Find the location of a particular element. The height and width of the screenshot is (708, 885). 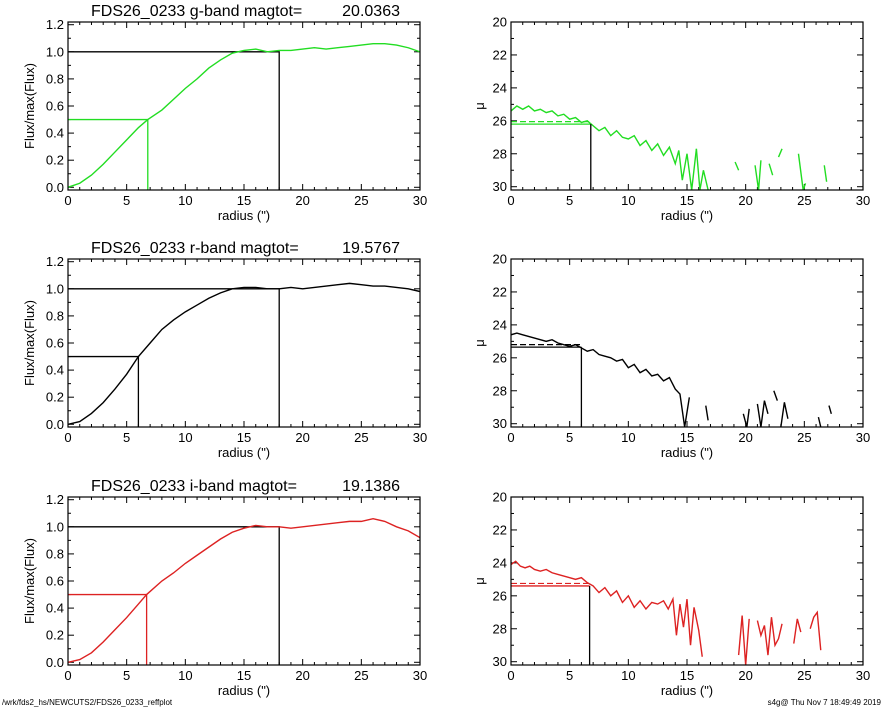

panel-title-value: 19.1386 is located at coordinates (371, 486).